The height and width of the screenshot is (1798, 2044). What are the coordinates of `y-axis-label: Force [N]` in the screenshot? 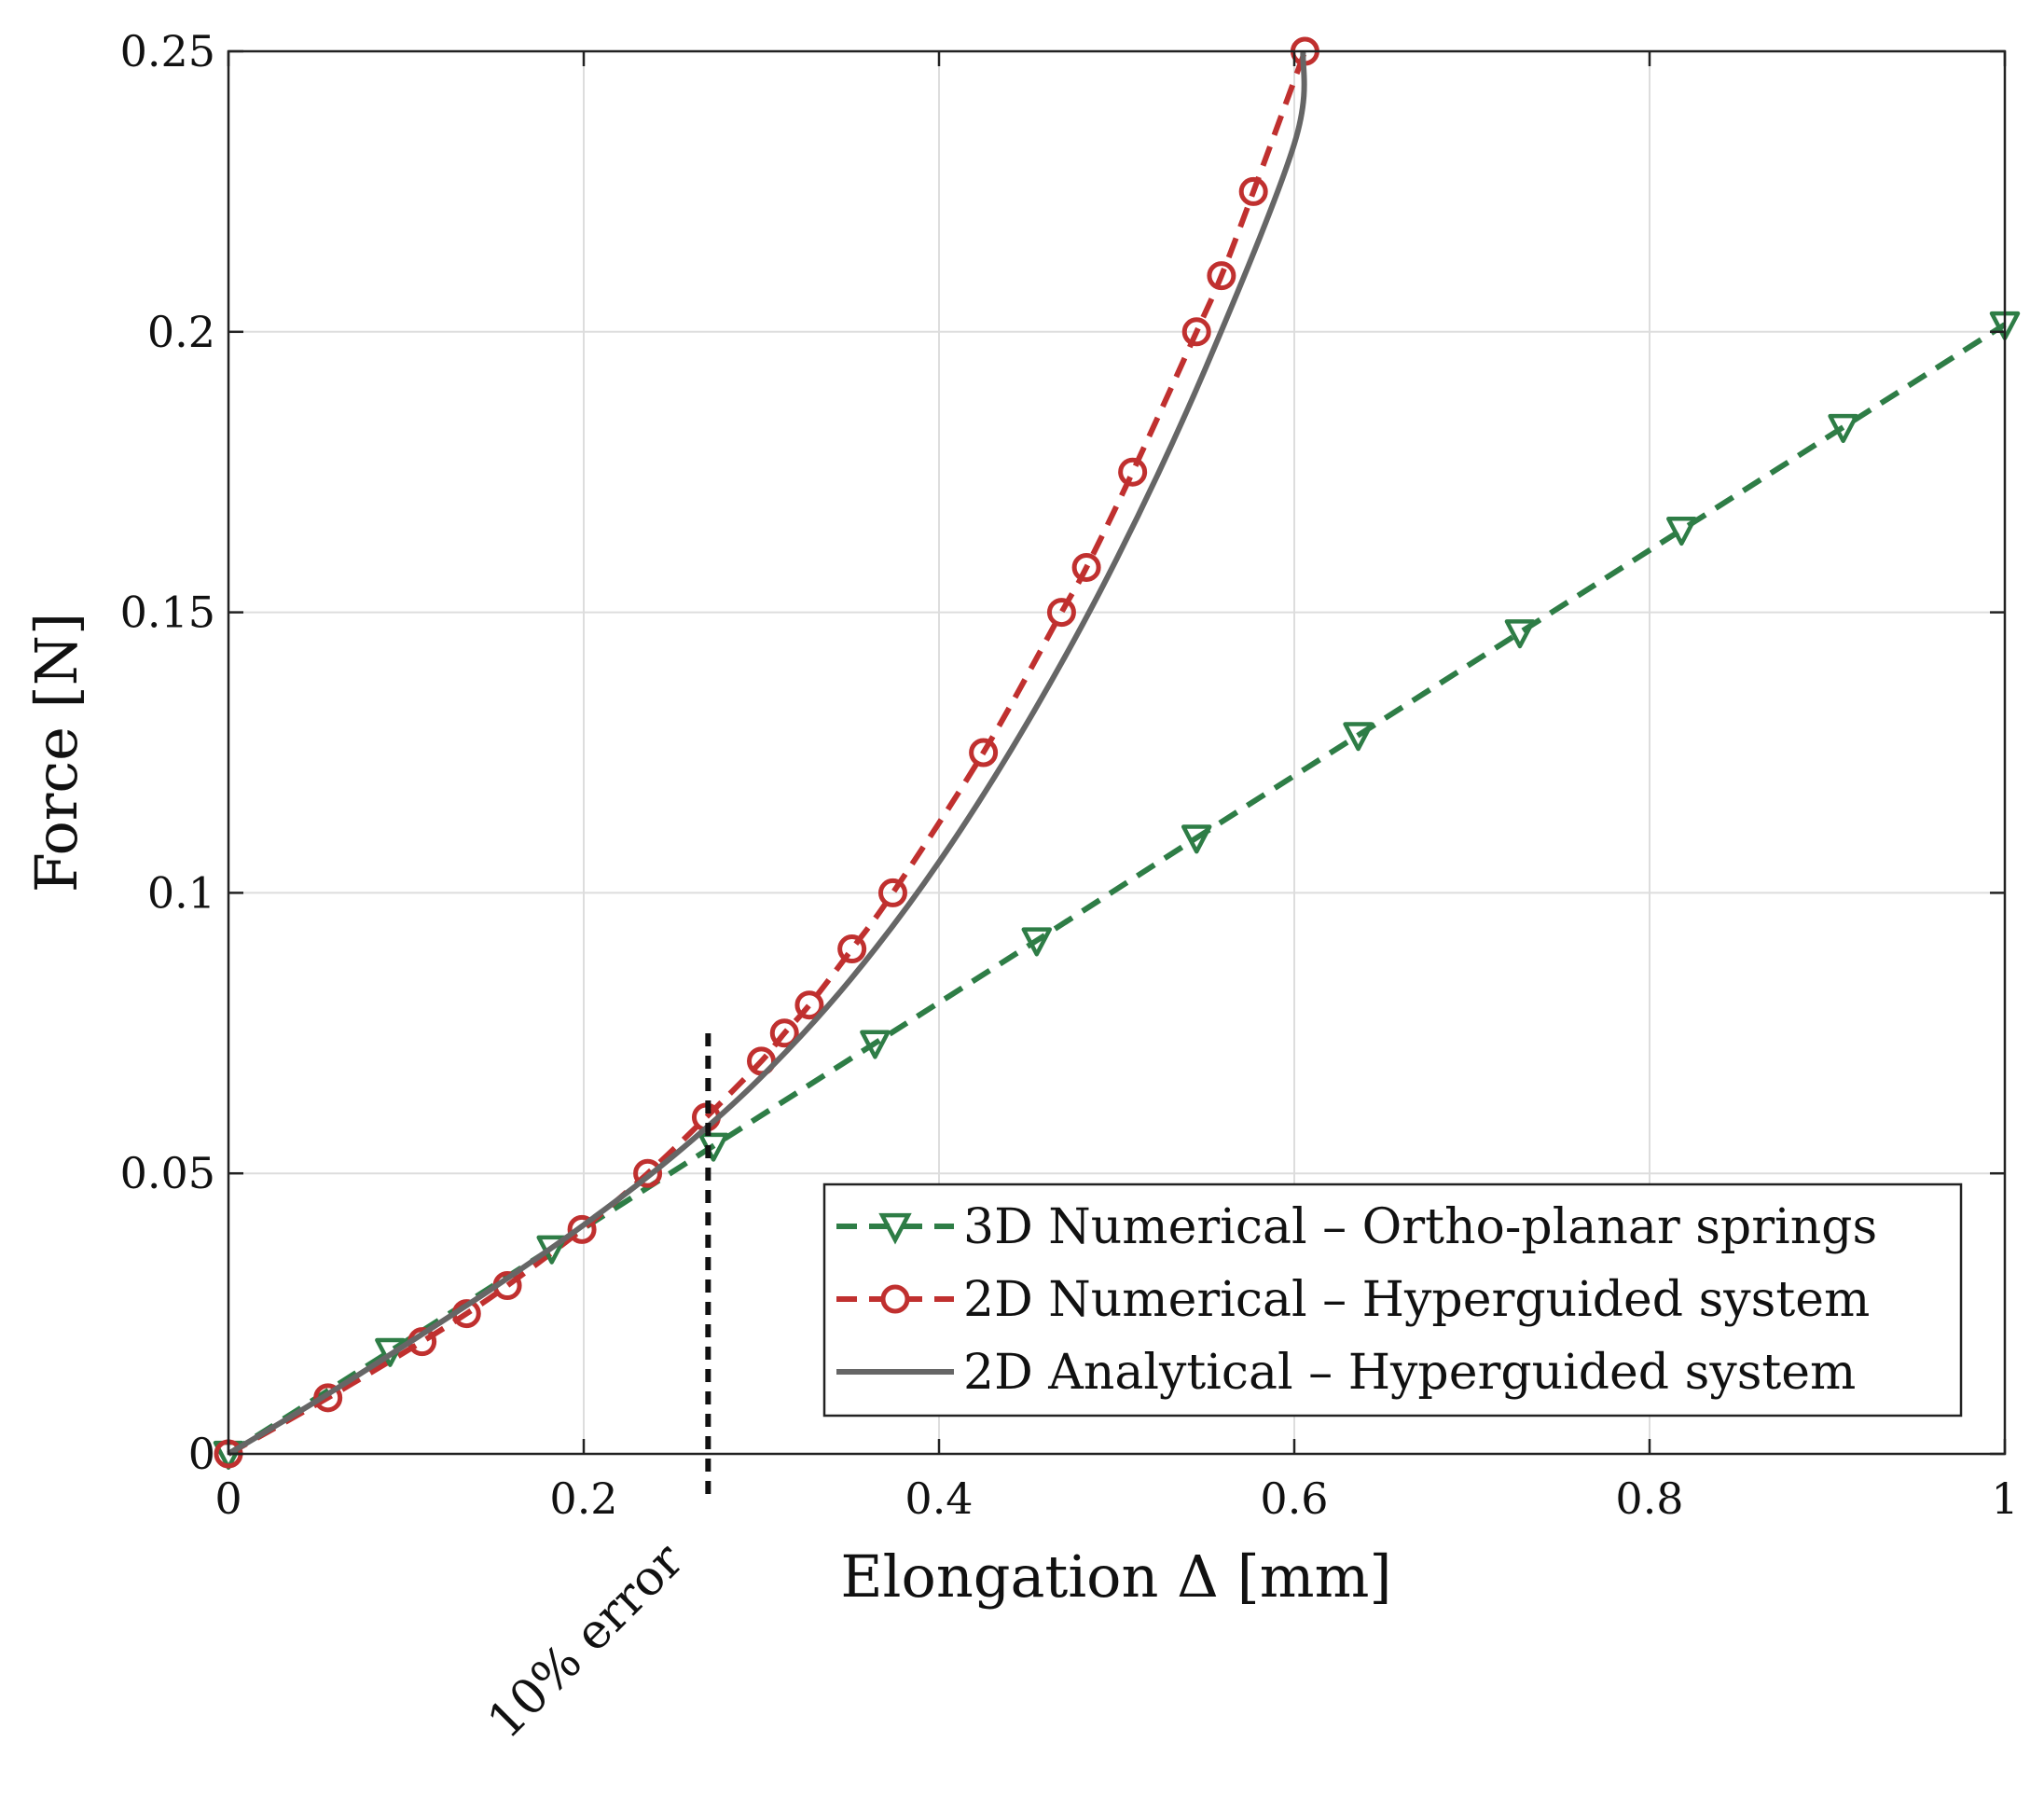 It's located at (56, 752).